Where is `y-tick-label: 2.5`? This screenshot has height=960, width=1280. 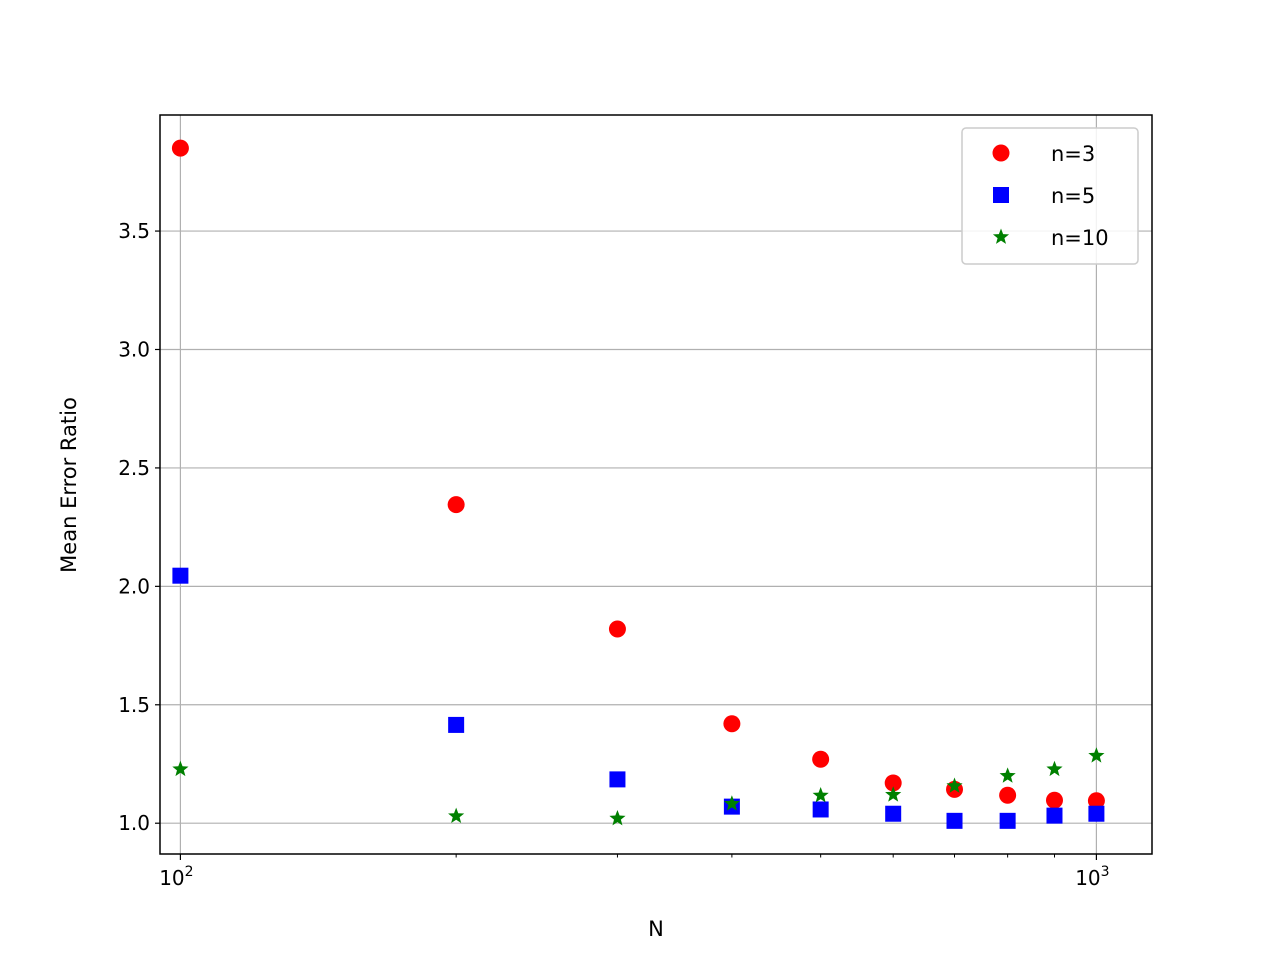
y-tick-label: 2.5 is located at coordinates (134, 468).